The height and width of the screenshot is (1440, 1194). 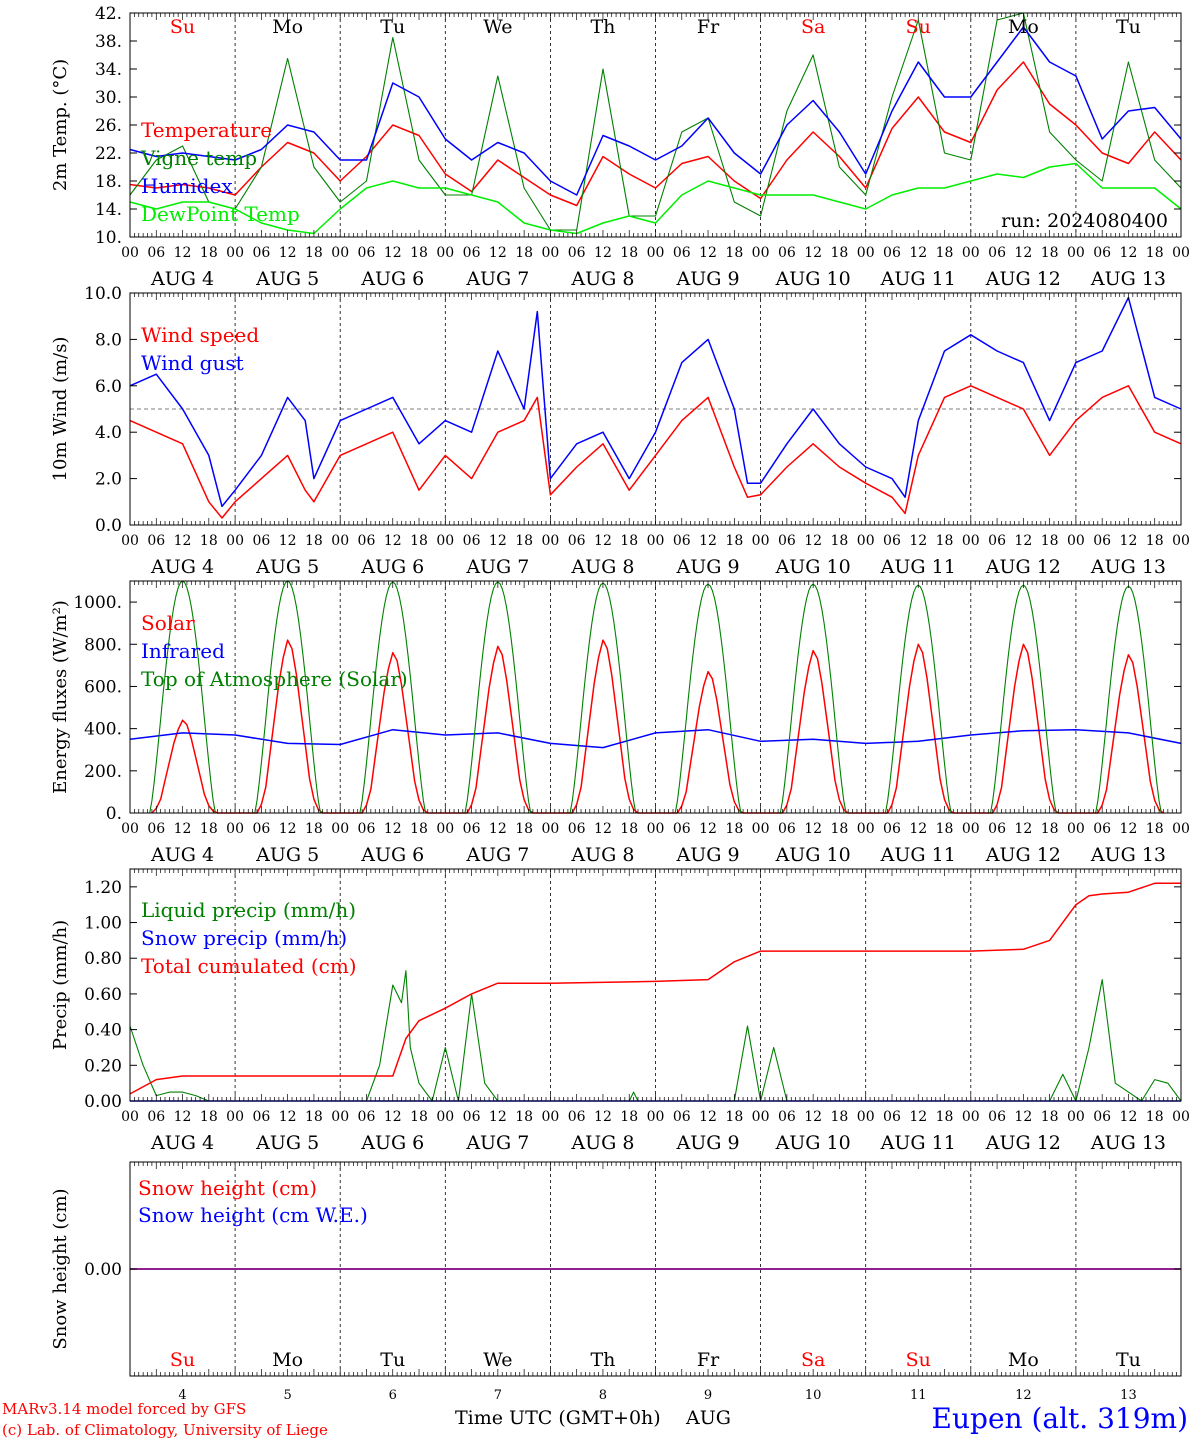 What do you see at coordinates (168, 623) in the screenshot?
I see `legend-entry: Solar` at bounding box center [168, 623].